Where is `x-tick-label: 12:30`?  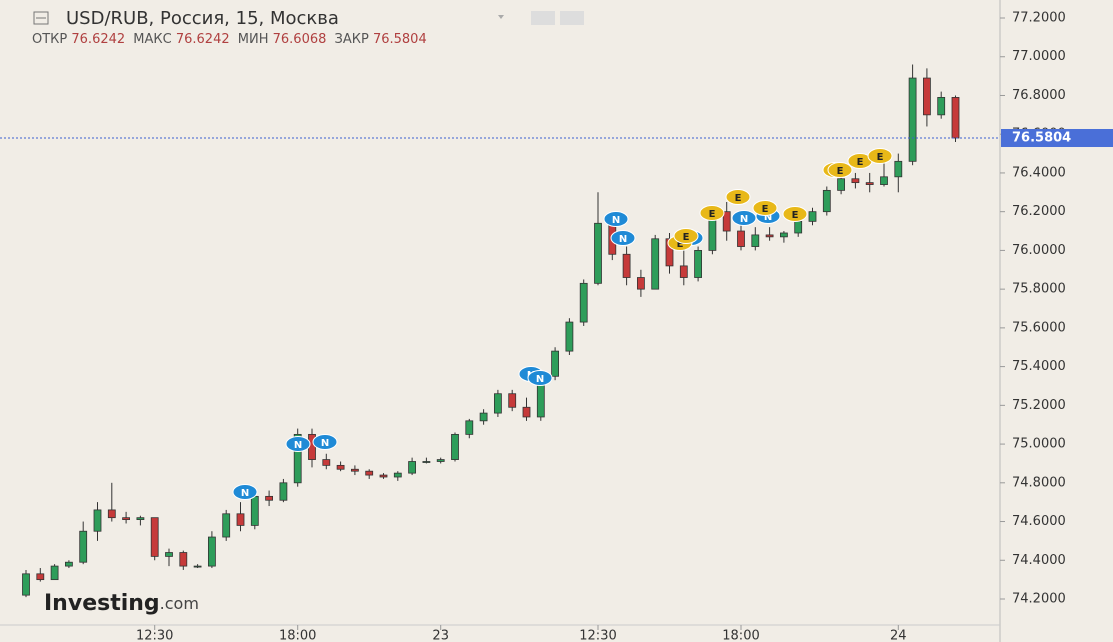 x-tick-label: 12:30 is located at coordinates (154, 635).